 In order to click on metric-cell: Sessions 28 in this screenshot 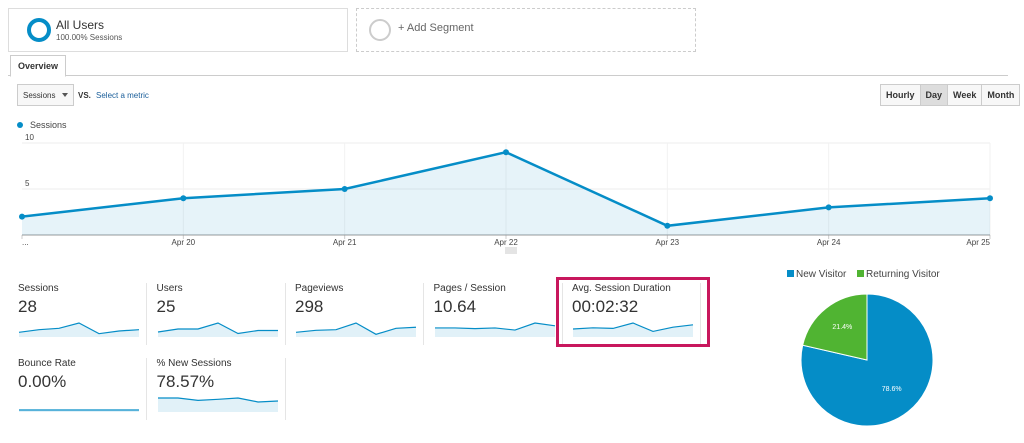, I will do `click(82, 314)`.